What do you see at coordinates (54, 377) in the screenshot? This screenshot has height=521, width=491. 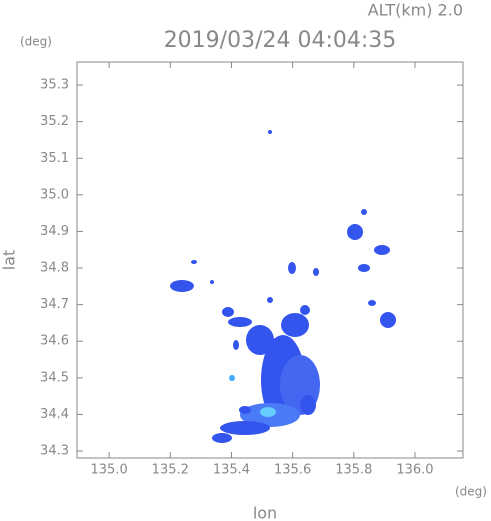 I see `y-tick-label: 34.5` at bounding box center [54, 377].